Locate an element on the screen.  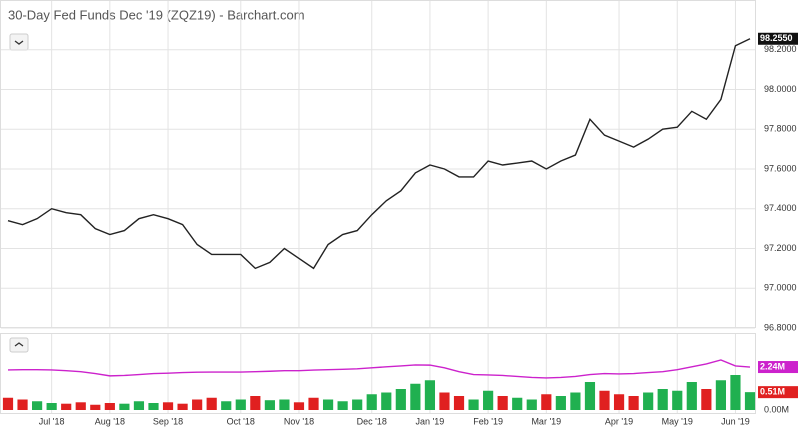
x-tick-label: Sep '18 is located at coordinates (168, 421).